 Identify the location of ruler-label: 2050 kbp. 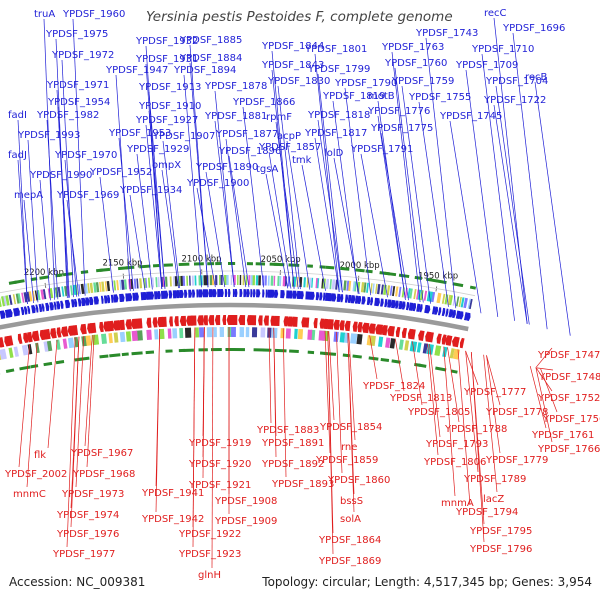
(281, 260).